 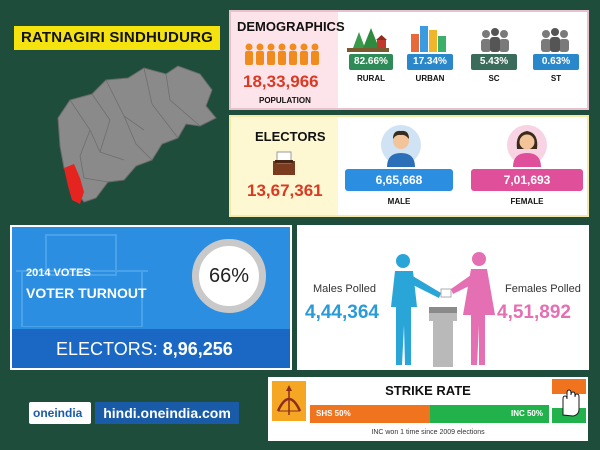 I want to click on site-url-link: hindi.oneindia.com, so click(x=167, y=413).